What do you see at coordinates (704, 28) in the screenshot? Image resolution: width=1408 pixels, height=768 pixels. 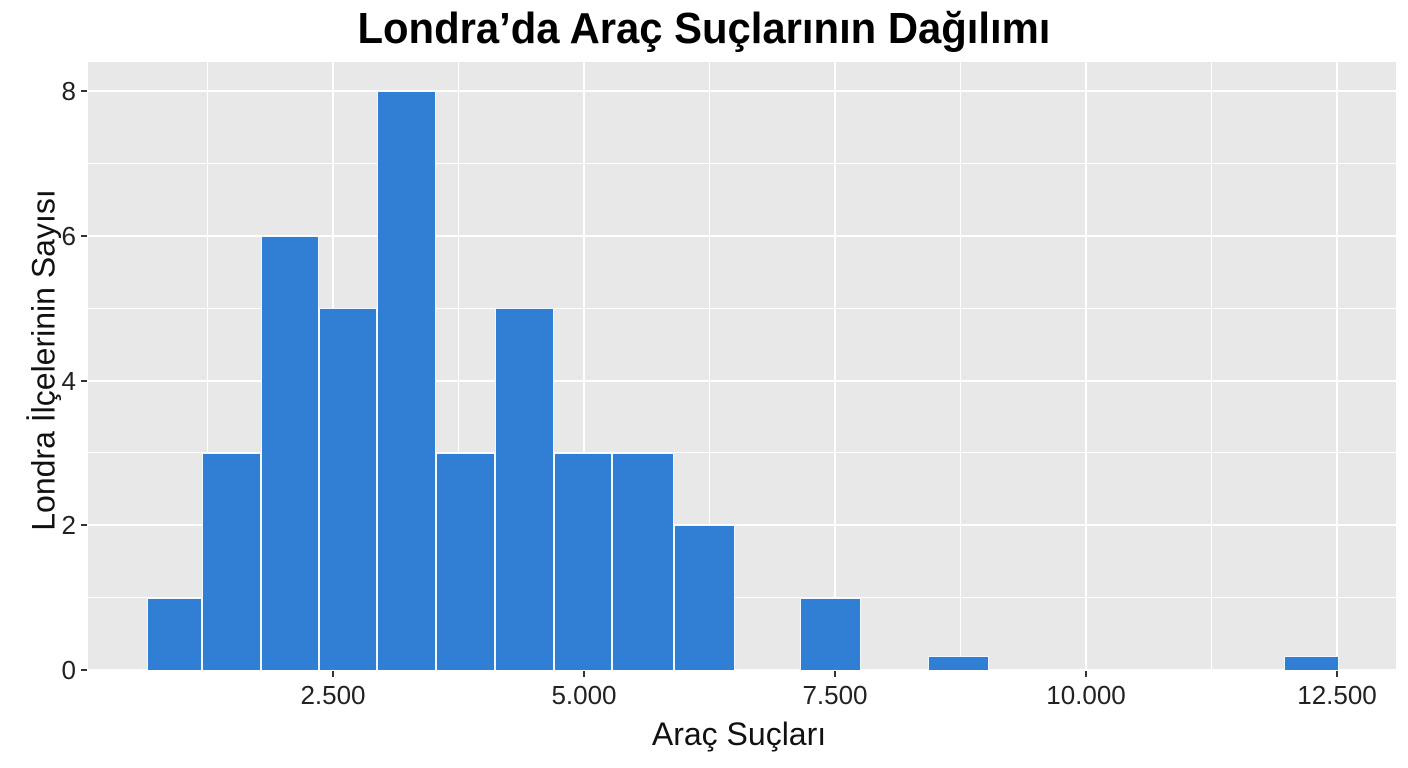 I see `chart-title: Londra’da Araç Suçlarının Dağılımı` at bounding box center [704, 28].